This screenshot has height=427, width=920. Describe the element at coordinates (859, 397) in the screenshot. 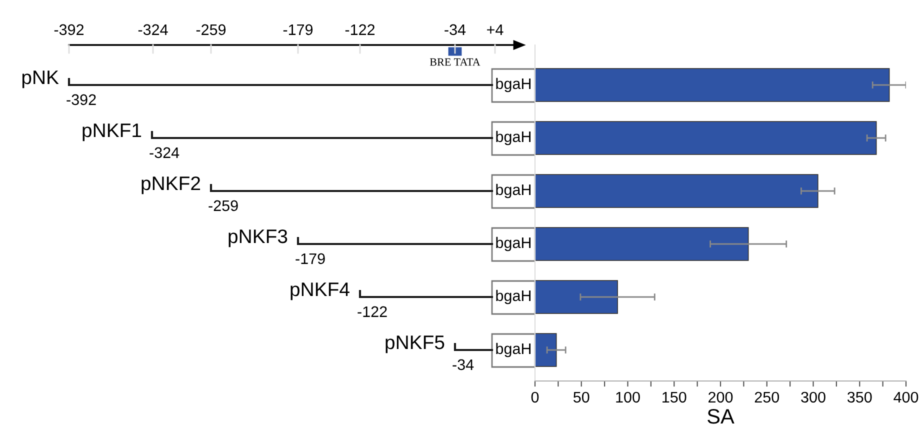

I see `x-tick-label: 350` at that location.